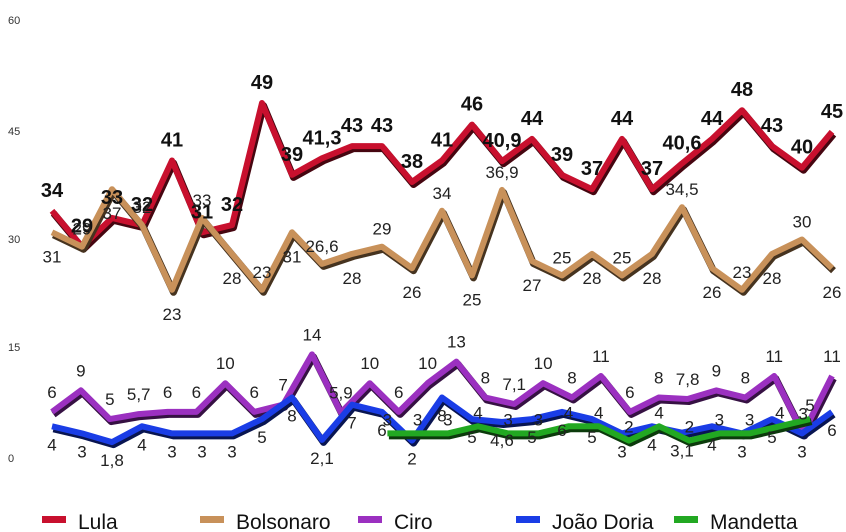  I want to click on data-label: 33, so click(112, 198).